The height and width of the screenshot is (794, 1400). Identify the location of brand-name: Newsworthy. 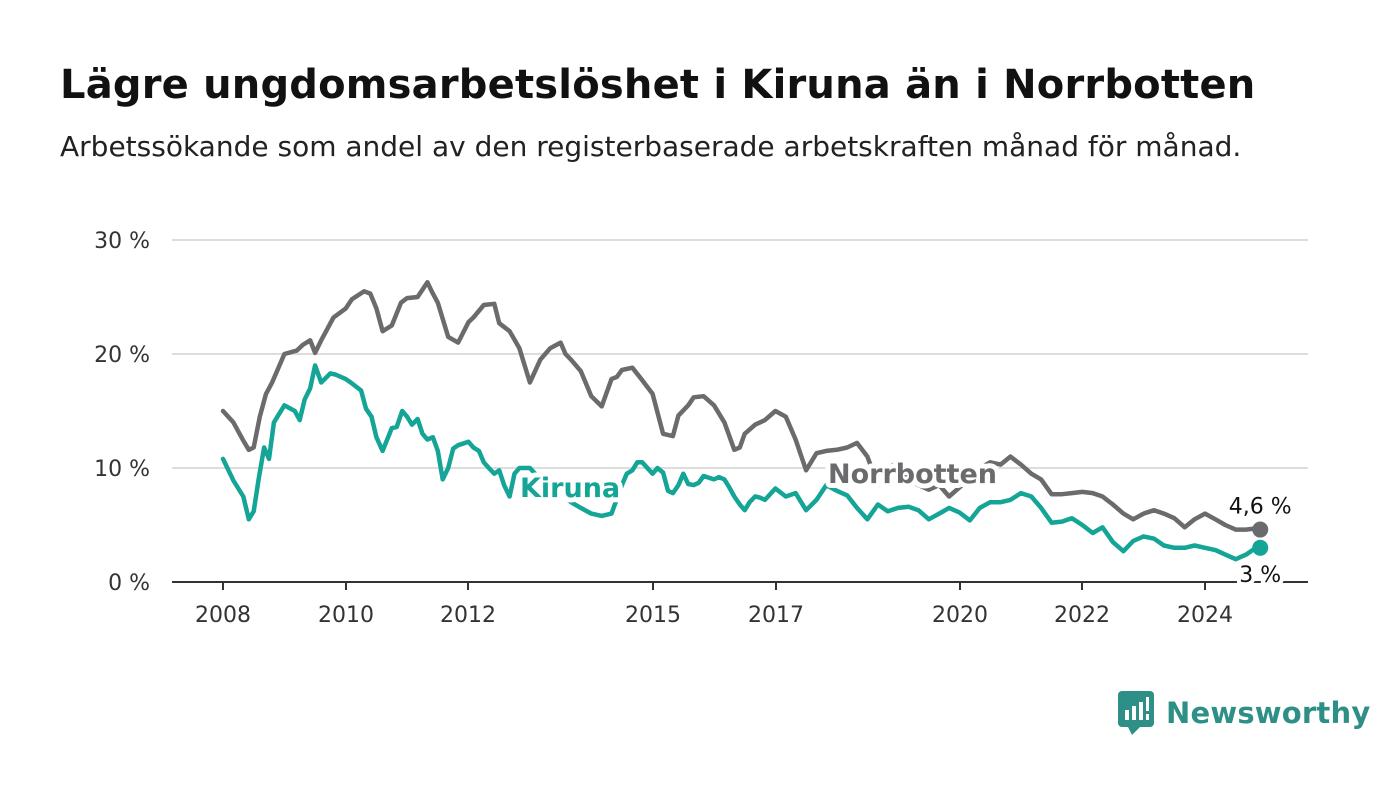
(1268, 713).